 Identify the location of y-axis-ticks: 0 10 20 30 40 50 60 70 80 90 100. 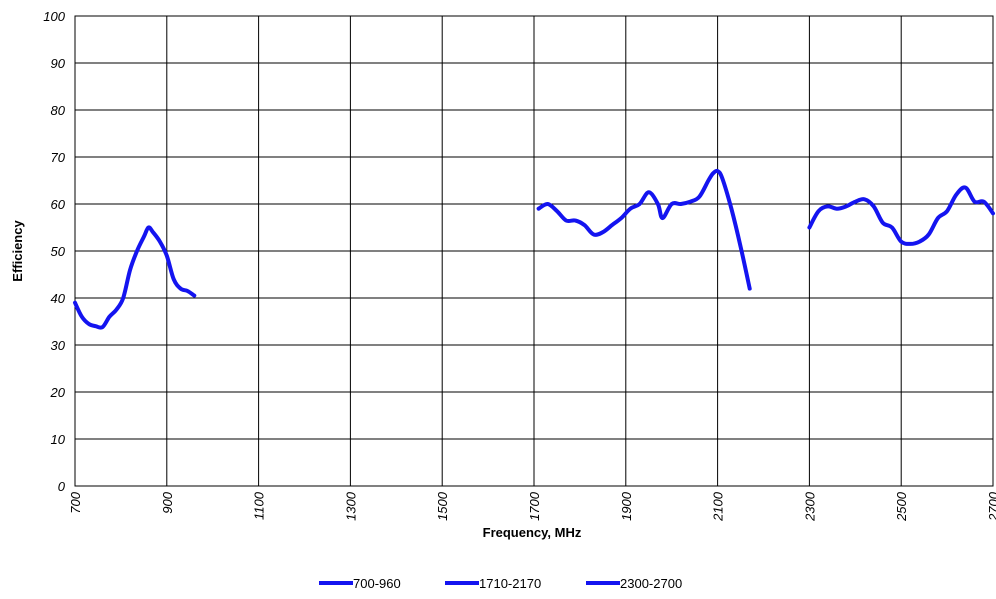
(54, 251).